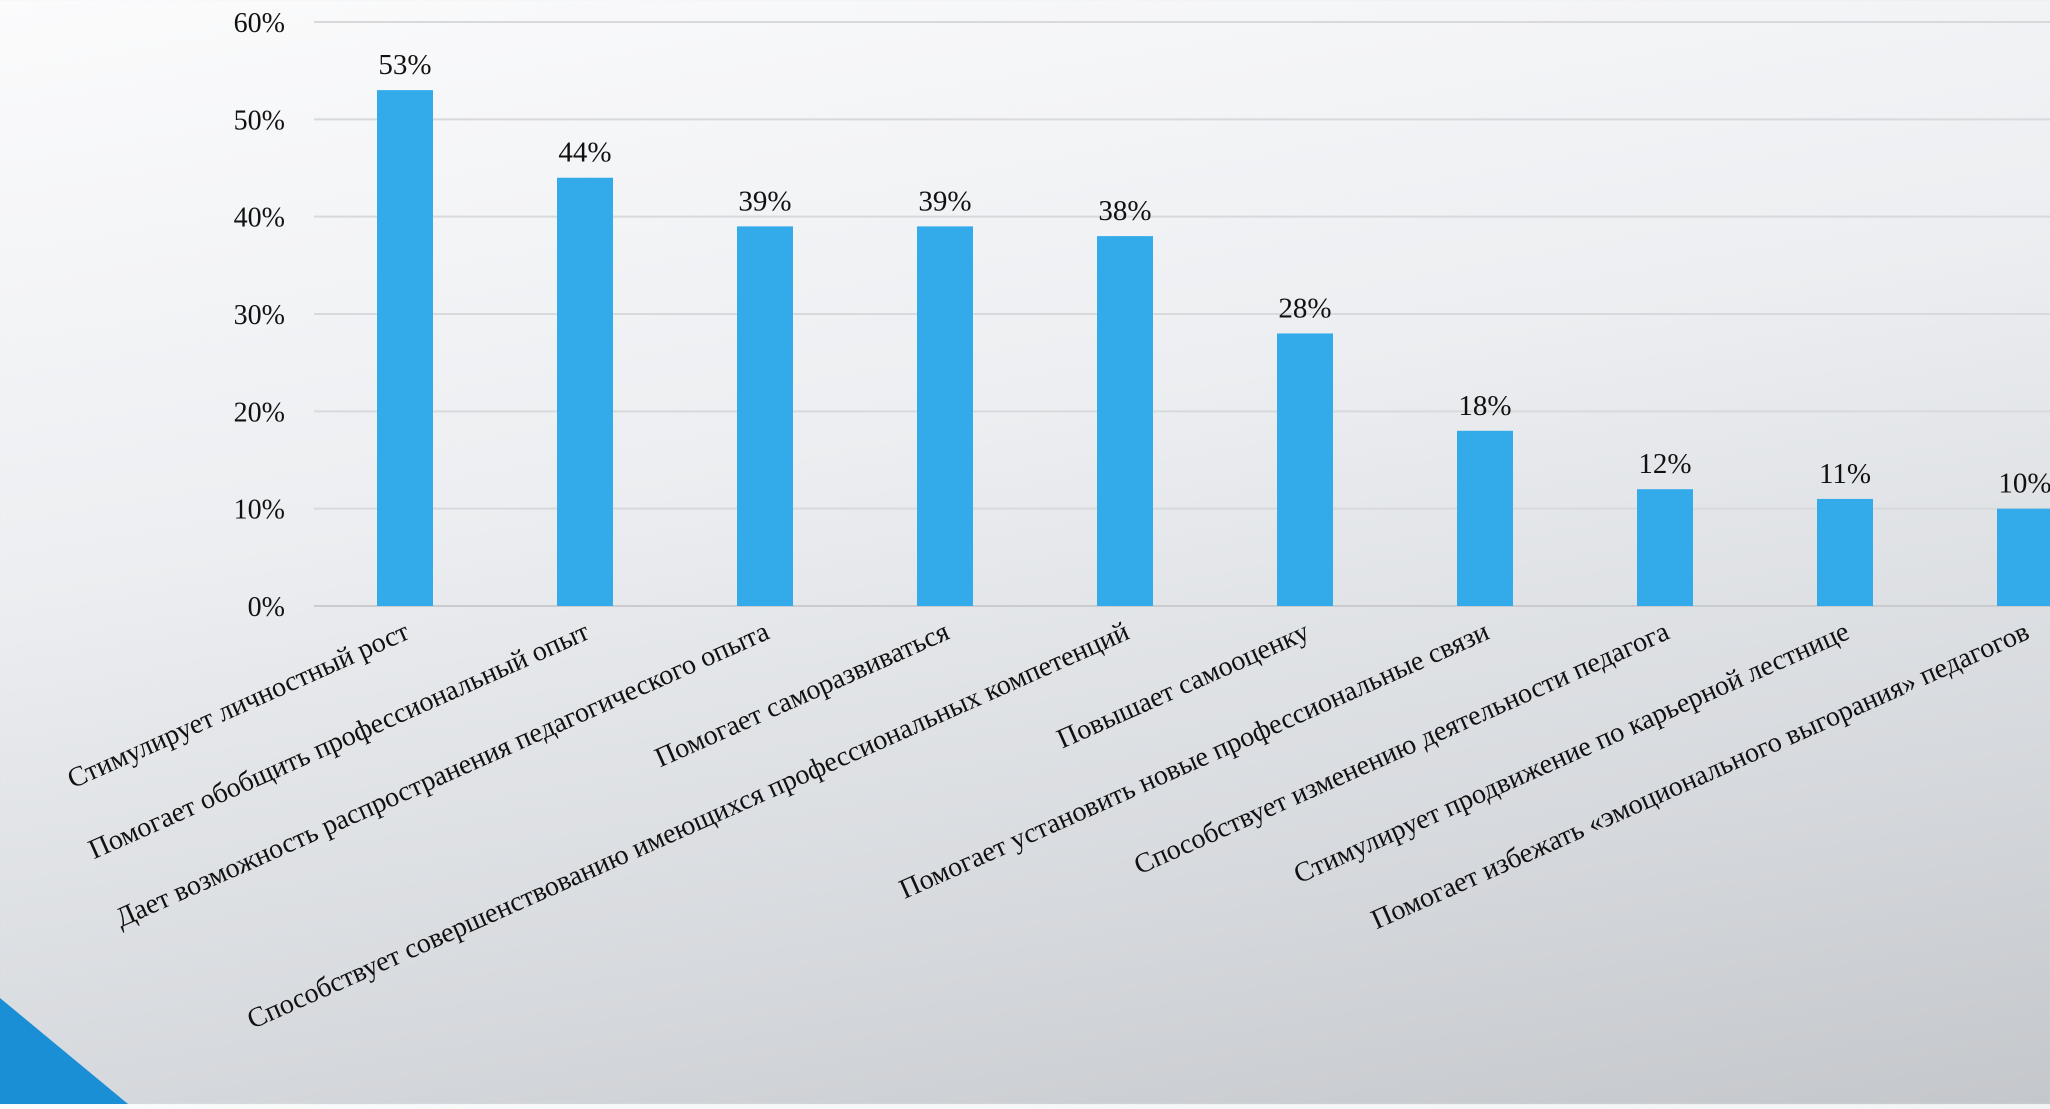 Image resolution: width=2050 pixels, height=1109 pixels. Describe the element at coordinates (1124, 211) in the screenshot. I see `data-label: 38%` at that location.